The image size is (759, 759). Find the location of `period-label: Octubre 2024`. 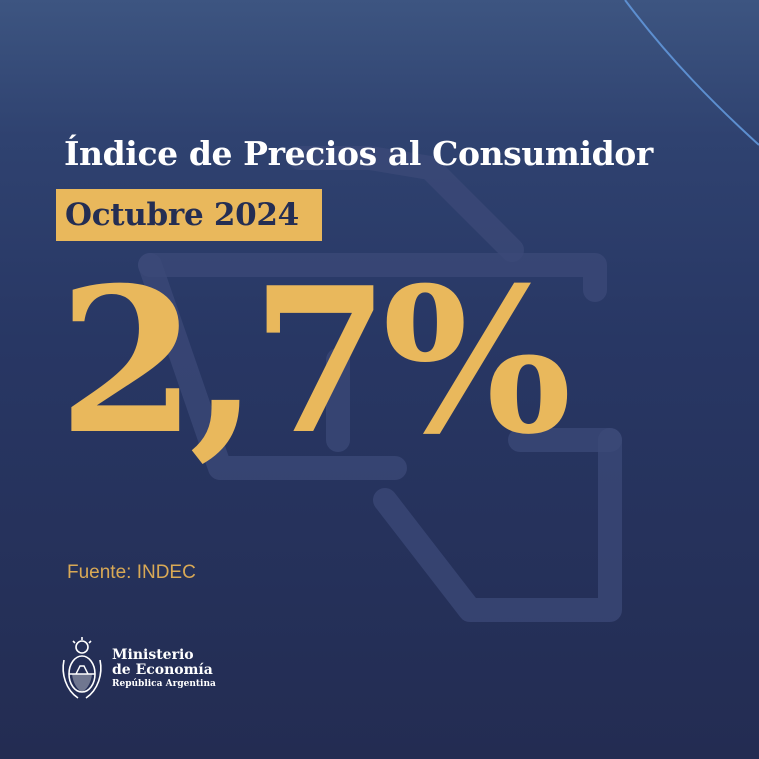

period-label: Octubre 2024 is located at coordinates (189, 215).